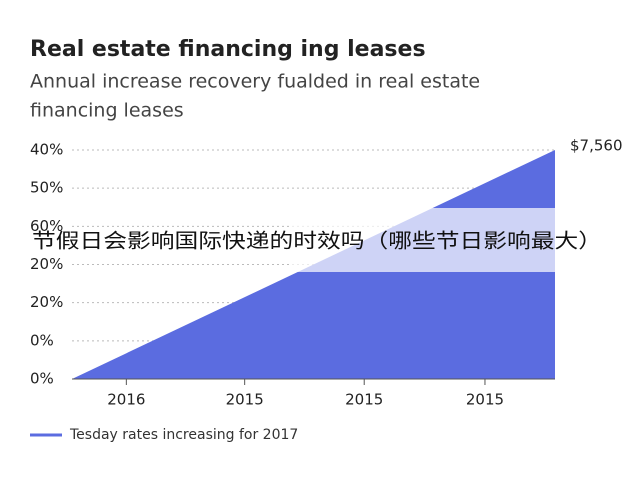 This screenshot has width=640, height=480. Describe the element at coordinates (126, 400) in the screenshot. I see `x-tick-label: 2016` at that location.